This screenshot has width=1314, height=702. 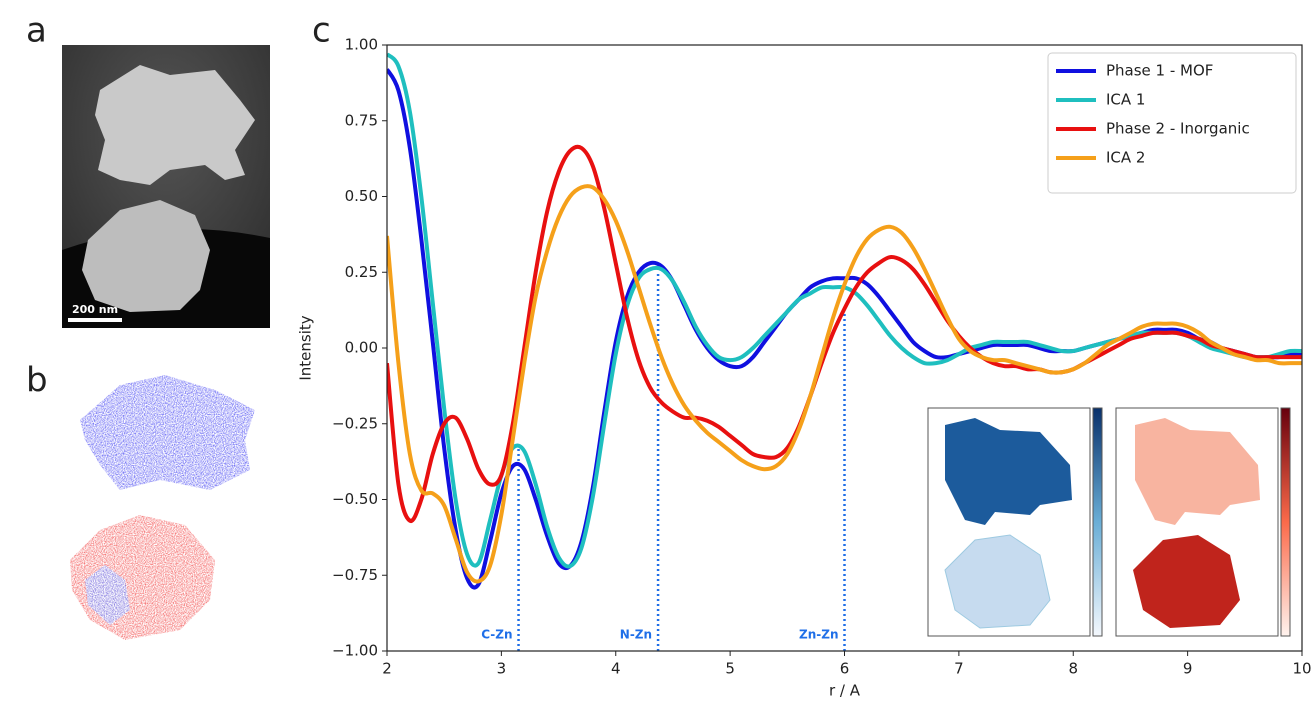 What do you see at coordinates (1073, 669) in the screenshot?
I see `x-tick-label: 8` at bounding box center [1073, 669].